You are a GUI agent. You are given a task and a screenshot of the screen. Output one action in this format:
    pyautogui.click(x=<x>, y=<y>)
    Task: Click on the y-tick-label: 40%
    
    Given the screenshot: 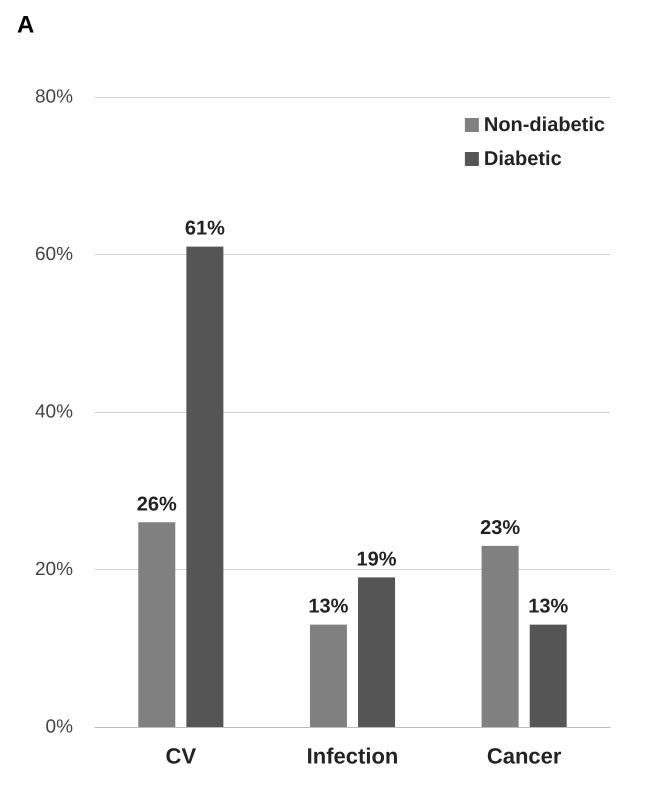 What is the action you would take?
    pyautogui.click(x=54, y=412)
    